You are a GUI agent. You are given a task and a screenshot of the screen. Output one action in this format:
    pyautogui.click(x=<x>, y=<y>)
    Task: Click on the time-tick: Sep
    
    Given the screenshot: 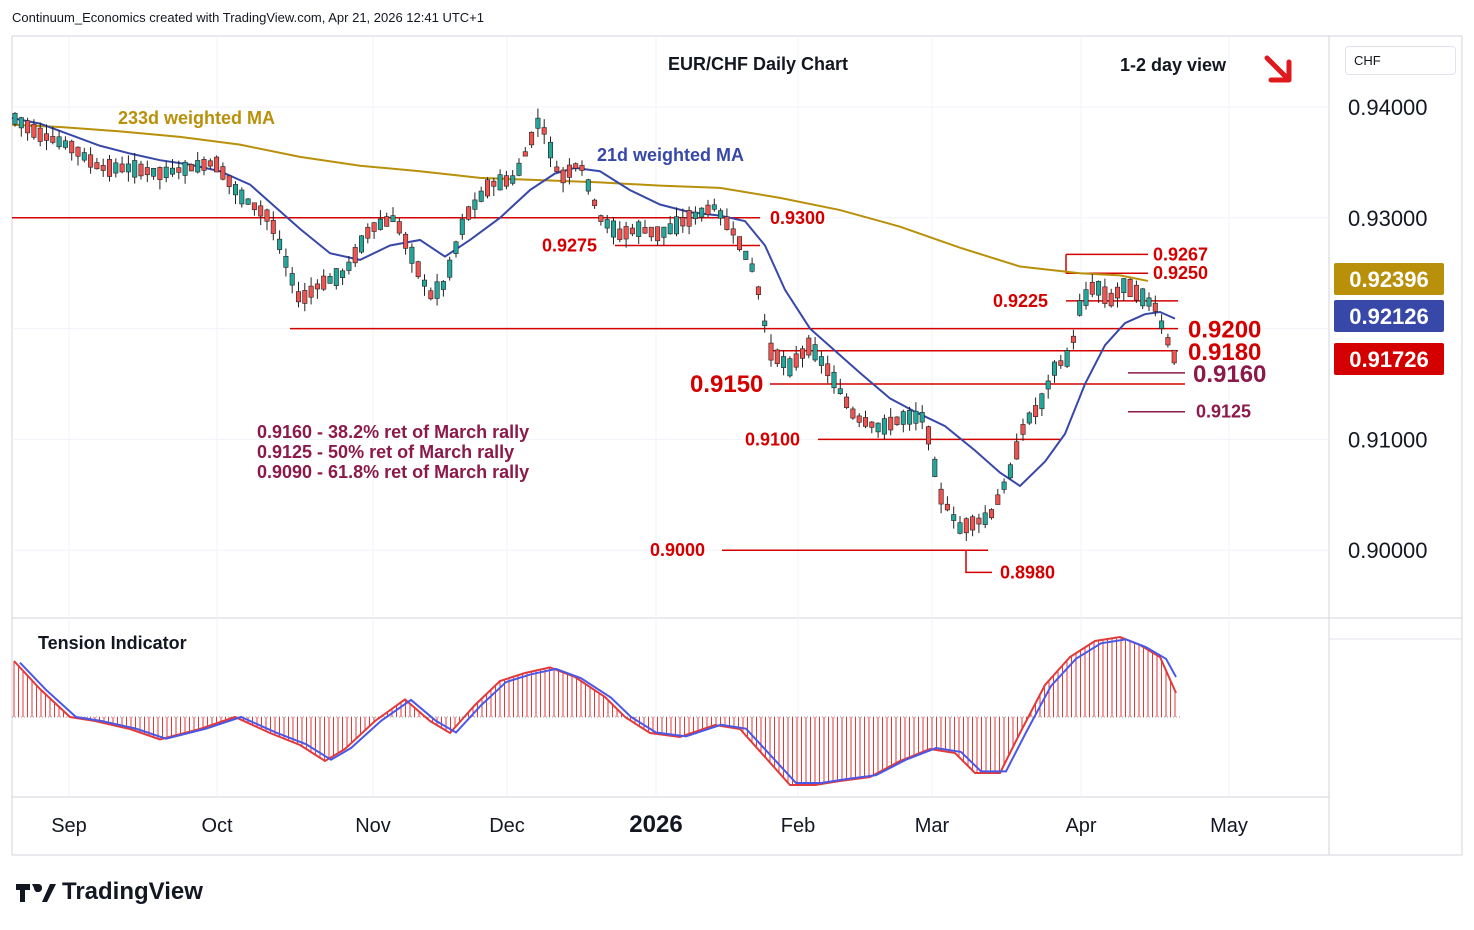 What is the action you would take?
    pyautogui.click(x=69, y=826)
    